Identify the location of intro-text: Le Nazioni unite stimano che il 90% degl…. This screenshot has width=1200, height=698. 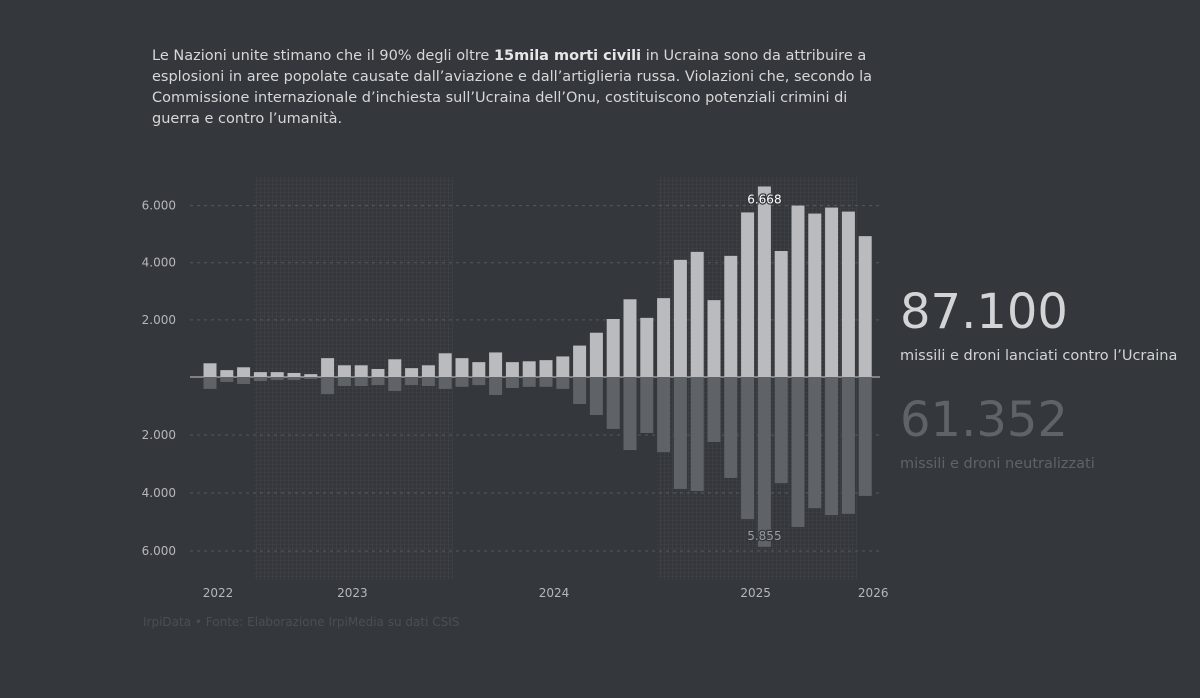
(522, 88).